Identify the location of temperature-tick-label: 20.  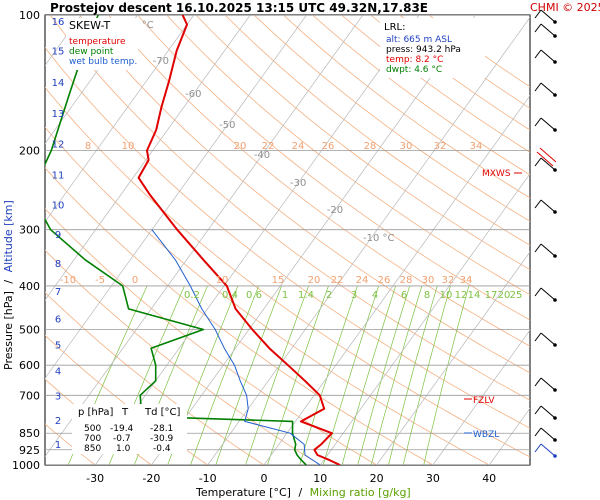
(377, 478).